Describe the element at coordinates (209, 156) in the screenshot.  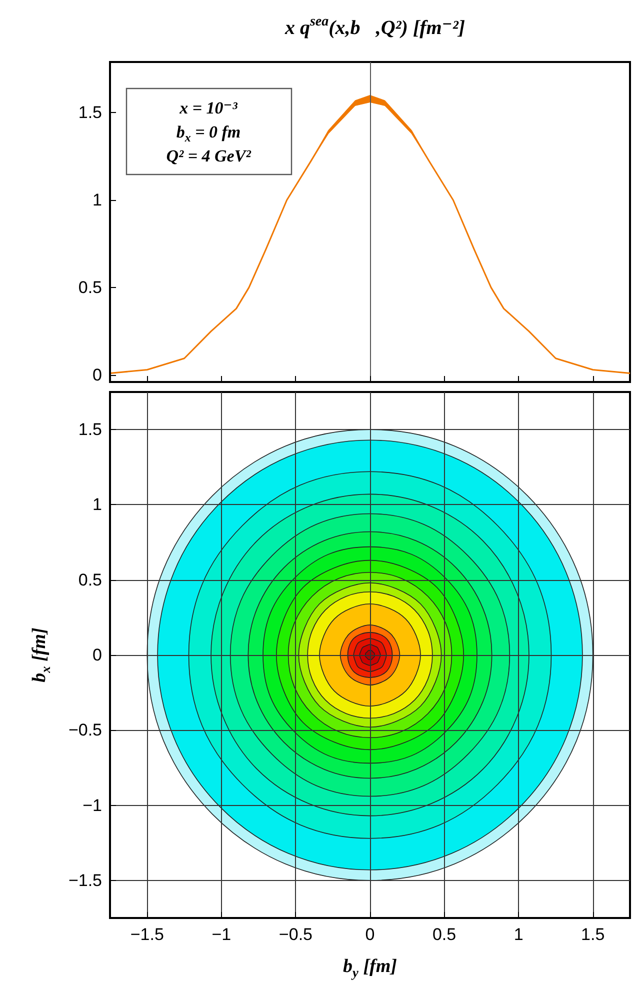
I see `annotation: Q² = 4 GeV²` at that location.